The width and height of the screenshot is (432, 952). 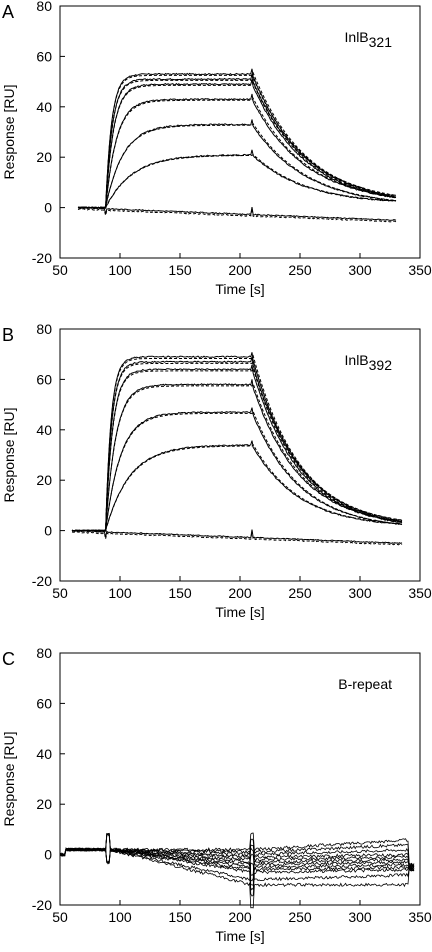 I want to click on panel-letter: C, so click(x=8, y=659).